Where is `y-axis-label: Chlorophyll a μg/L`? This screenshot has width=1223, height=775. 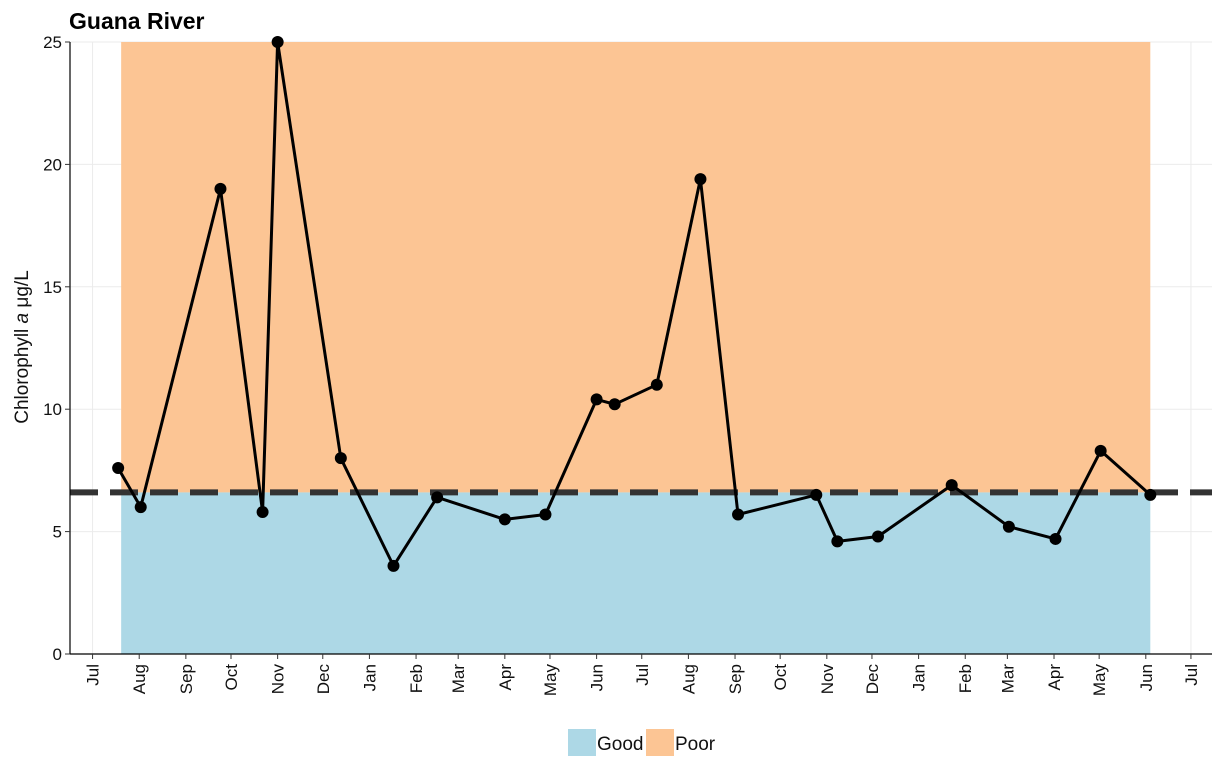 y-axis-label: Chlorophyll a μg/L is located at coordinates (22, 347).